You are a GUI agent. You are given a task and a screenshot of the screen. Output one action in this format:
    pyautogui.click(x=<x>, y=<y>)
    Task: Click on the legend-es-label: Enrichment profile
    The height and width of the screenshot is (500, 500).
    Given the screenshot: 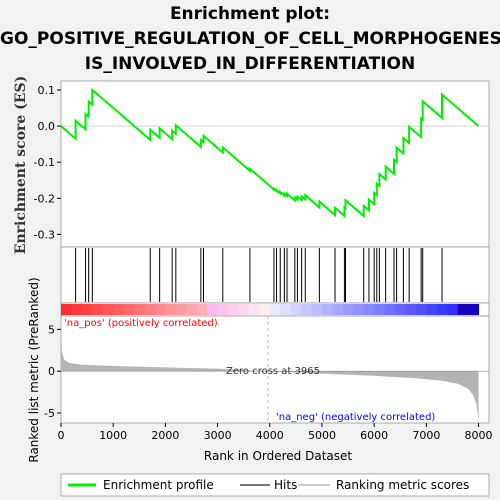 What is the action you would take?
    pyautogui.click(x=158, y=485)
    